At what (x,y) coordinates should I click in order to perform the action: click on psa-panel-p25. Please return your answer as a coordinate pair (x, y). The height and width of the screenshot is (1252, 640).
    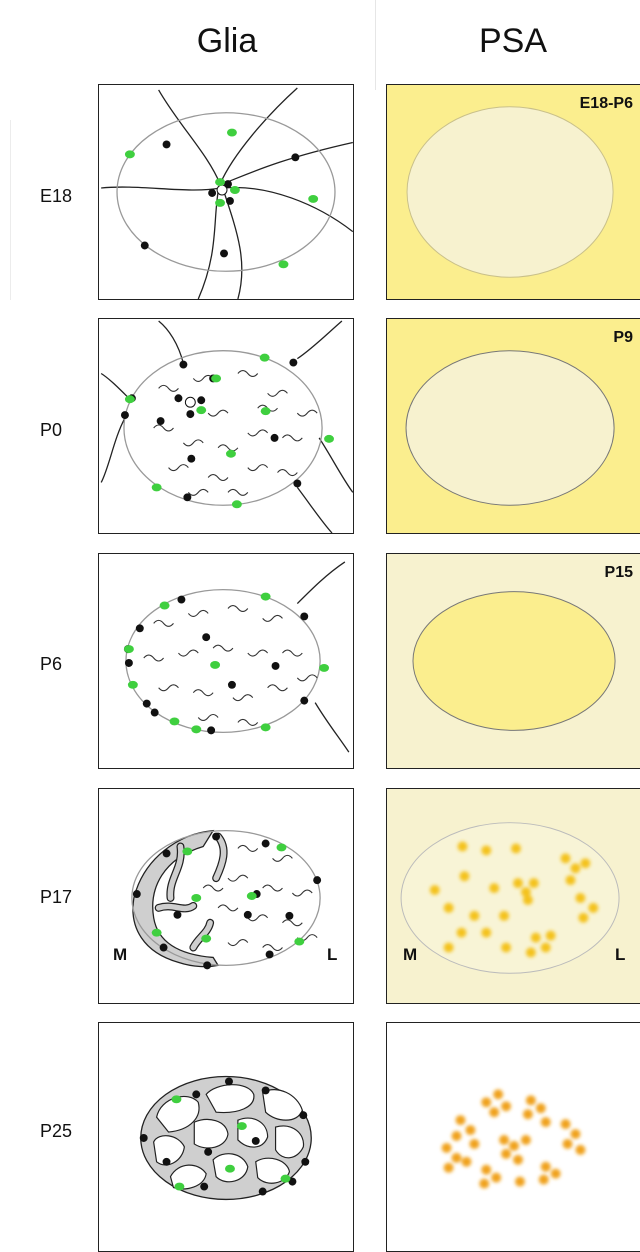
    Looking at the image, I should click on (513, 1137).